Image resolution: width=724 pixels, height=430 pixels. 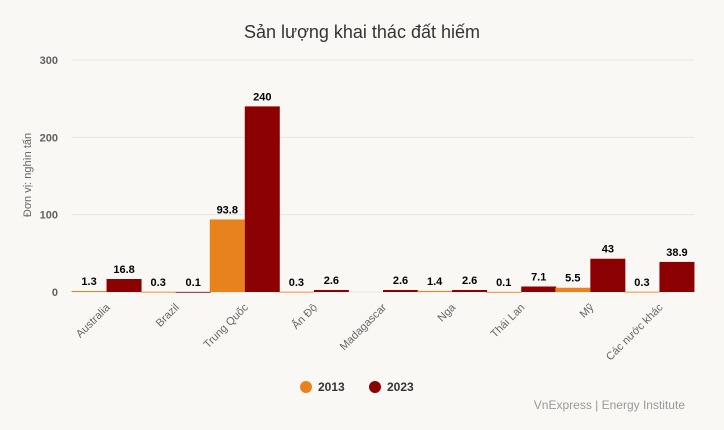 I want to click on x-tick-label: Thái Lan, so click(x=508, y=321).